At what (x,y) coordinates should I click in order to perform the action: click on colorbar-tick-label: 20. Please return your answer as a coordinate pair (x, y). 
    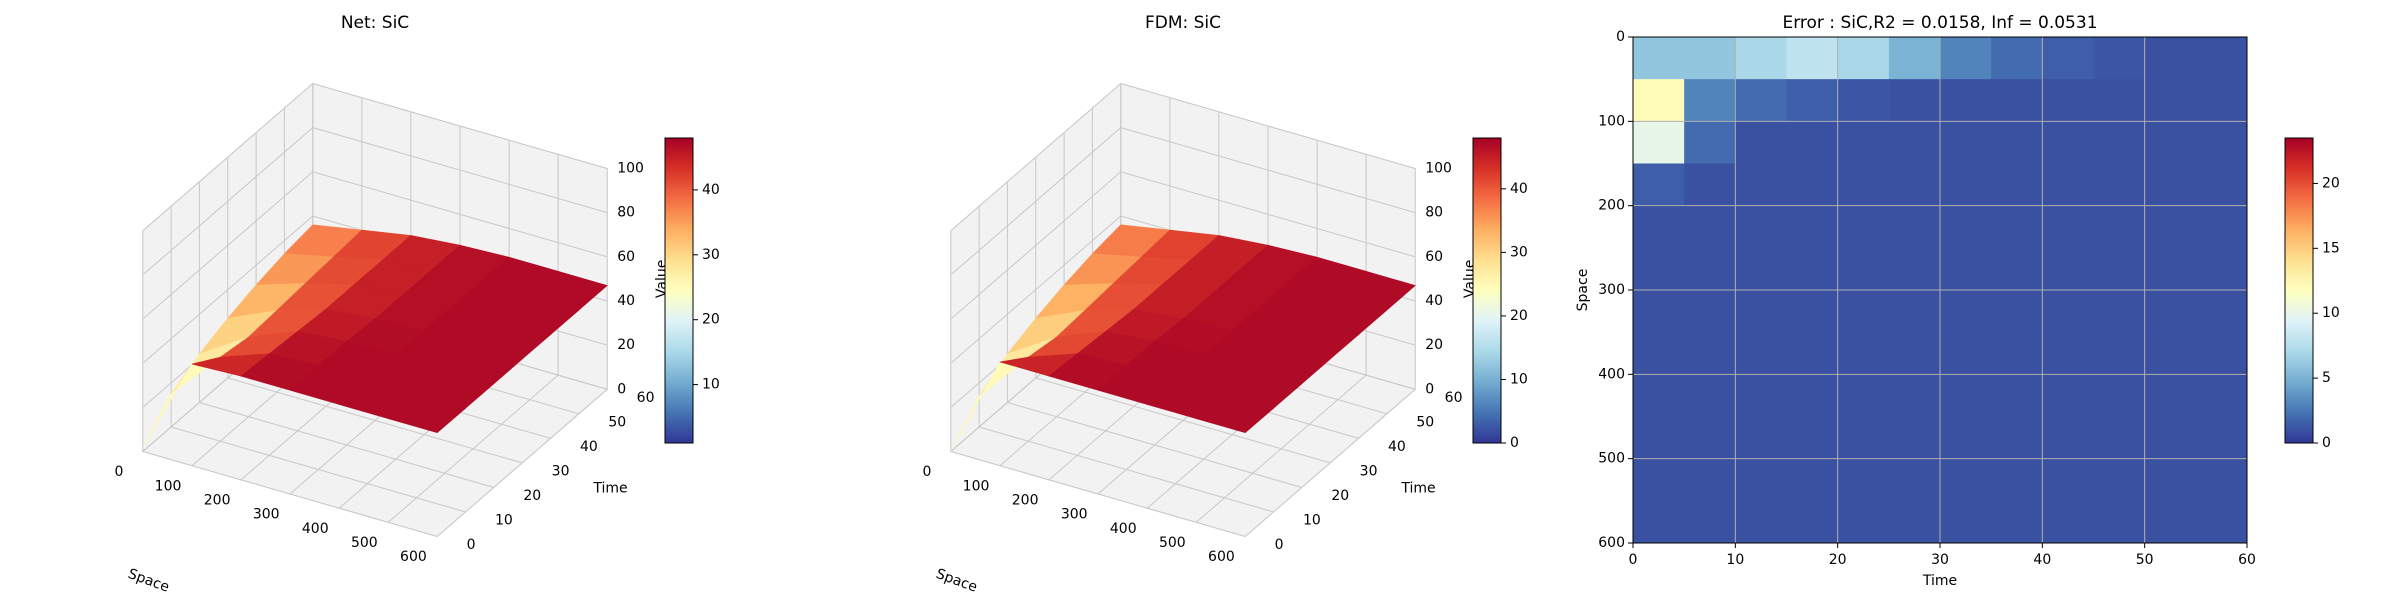
    Looking at the image, I should click on (2331, 183).